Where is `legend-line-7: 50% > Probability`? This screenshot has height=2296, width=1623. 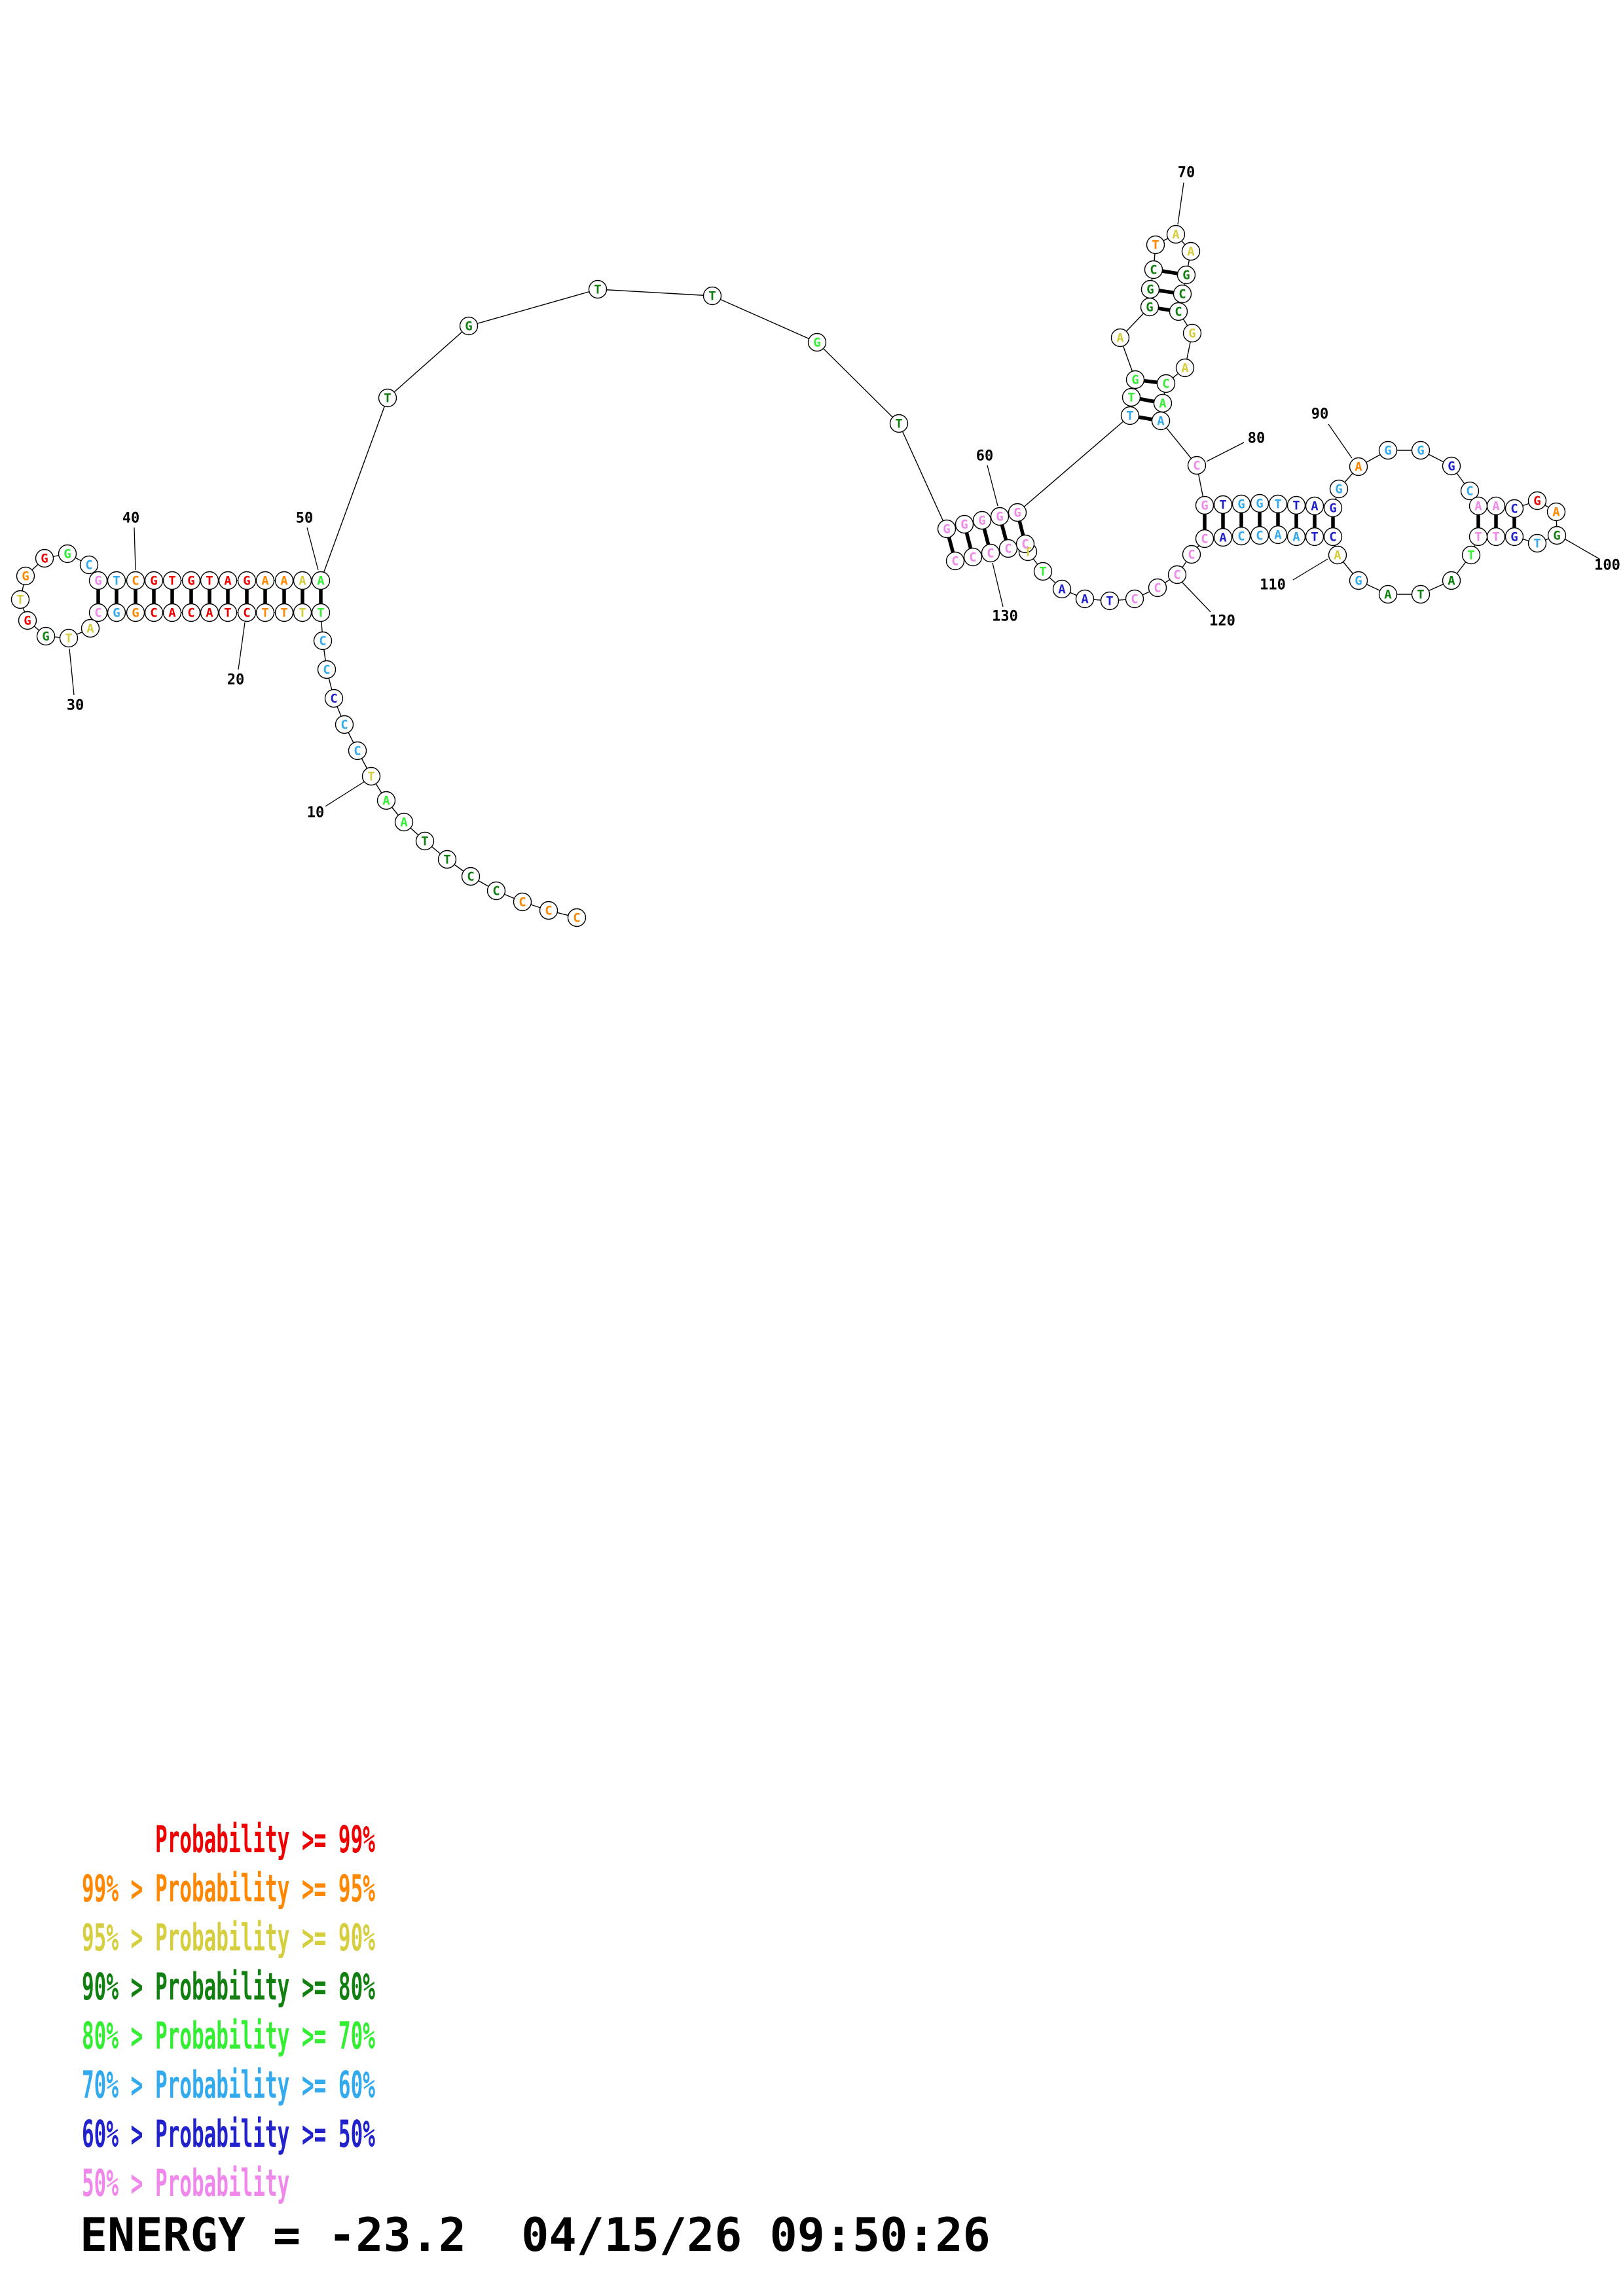
legend-line-7: 50% > Probability is located at coordinates (186, 2184).